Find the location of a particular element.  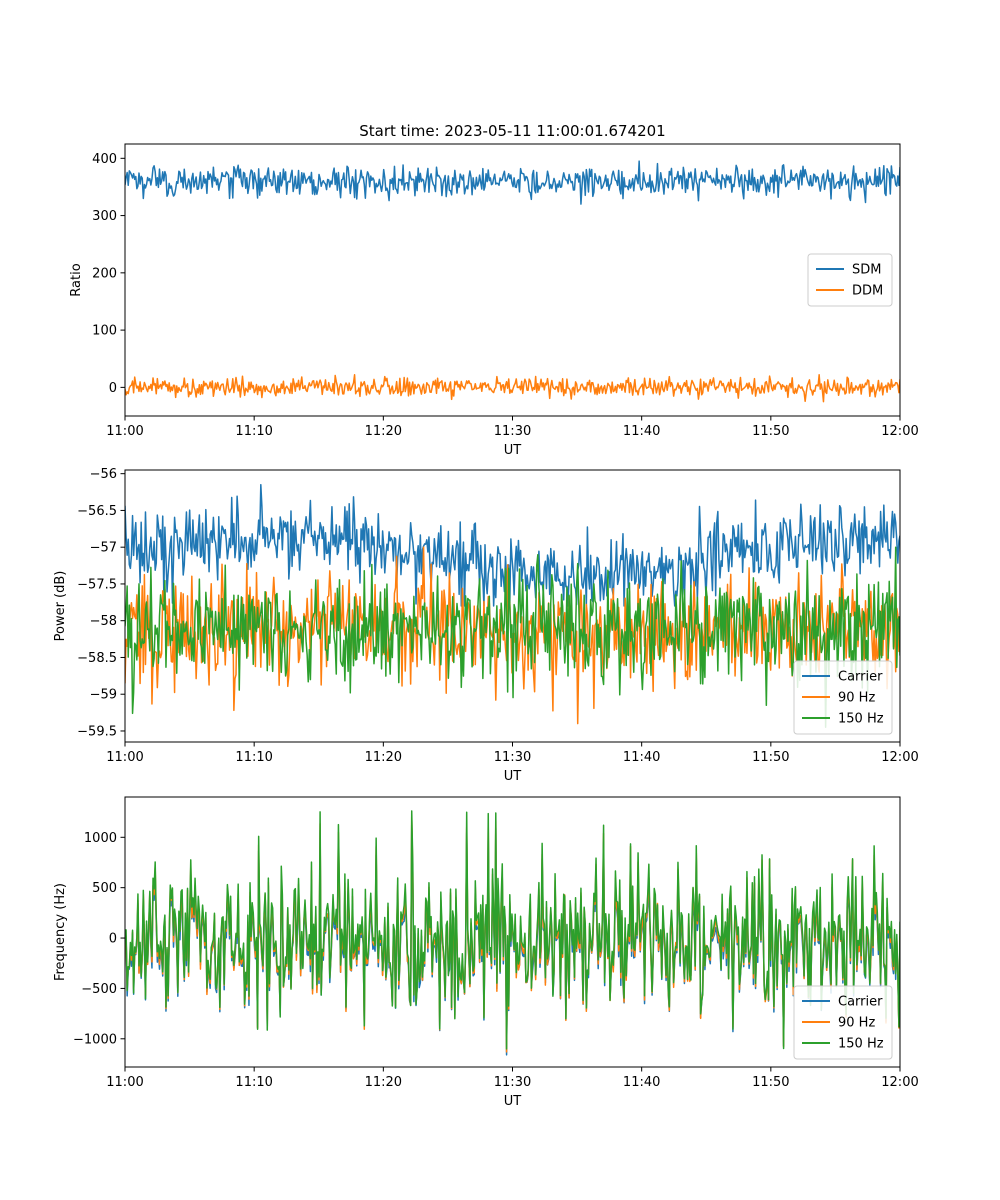

y-axis-label: Power (dB) is located at coordinates (60, 606).